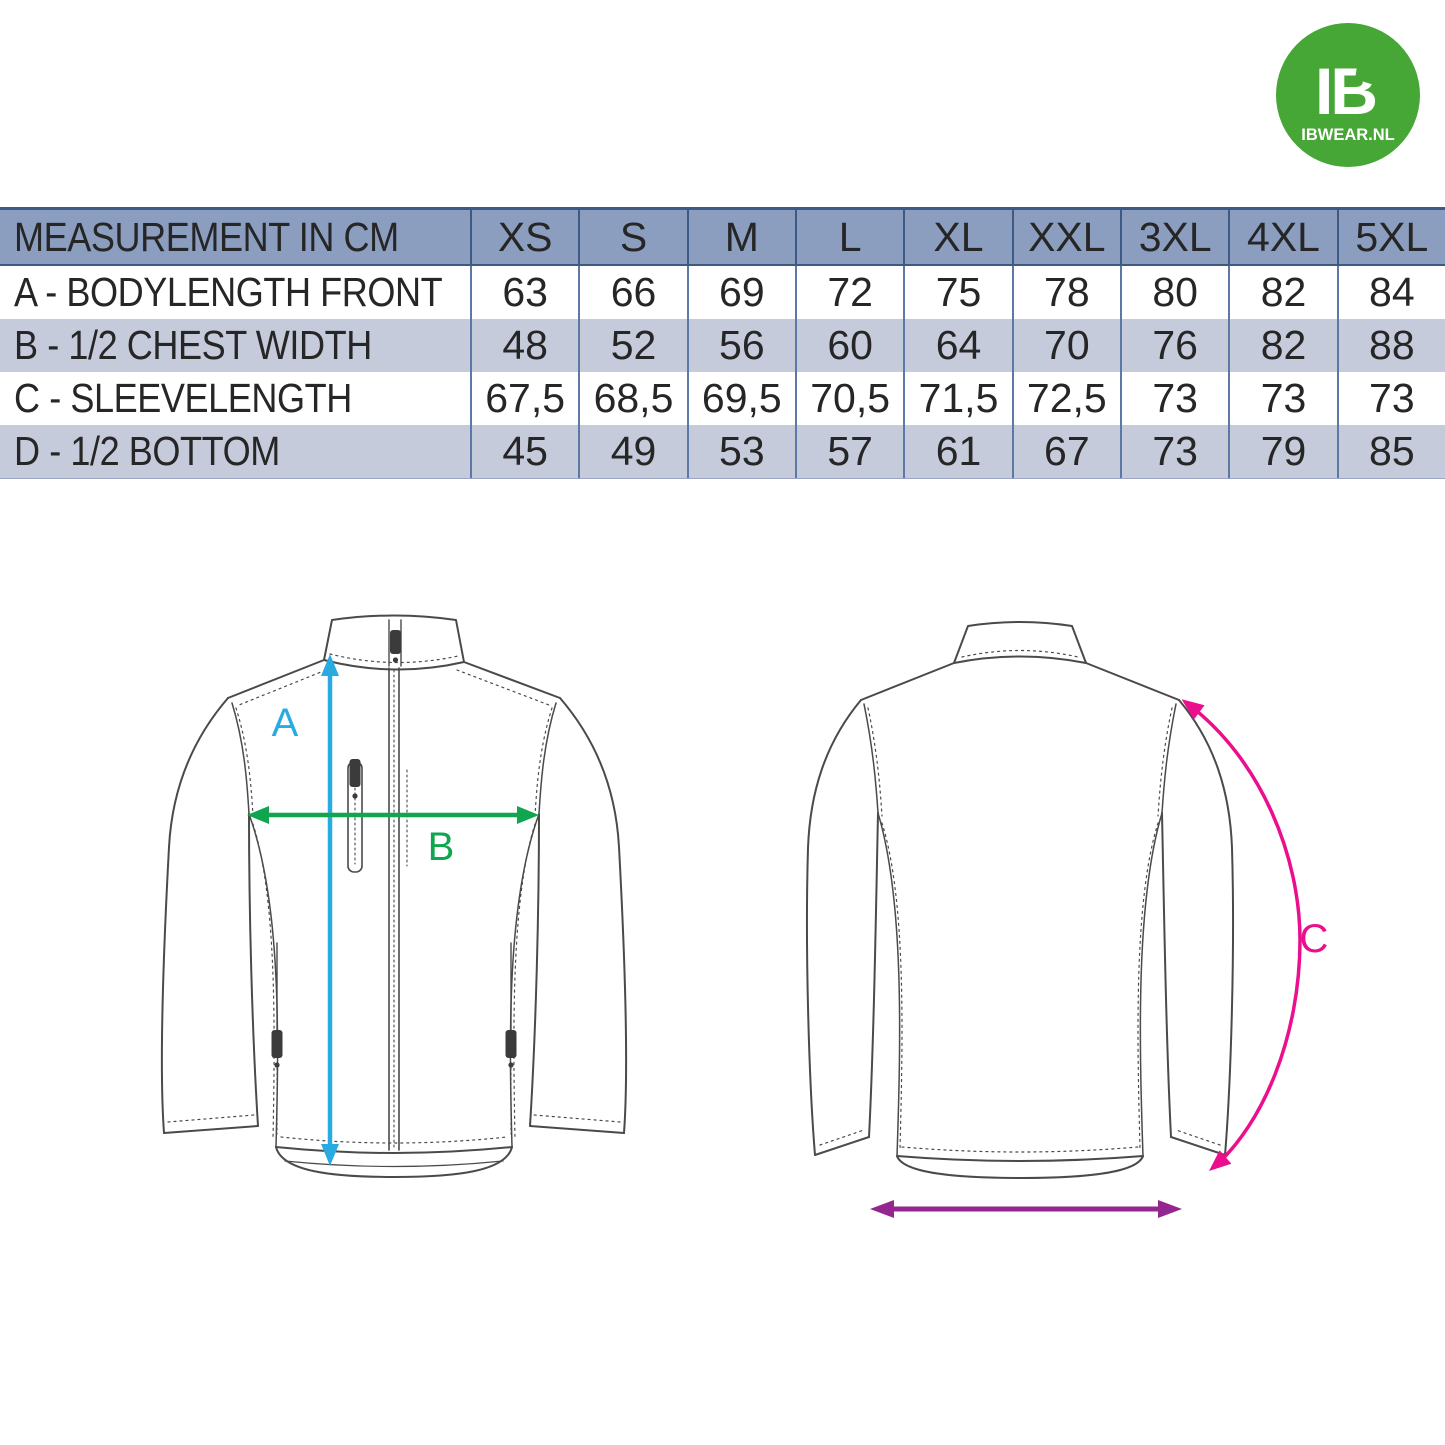  I want to click on value-cell: 60, so click(849, 345).